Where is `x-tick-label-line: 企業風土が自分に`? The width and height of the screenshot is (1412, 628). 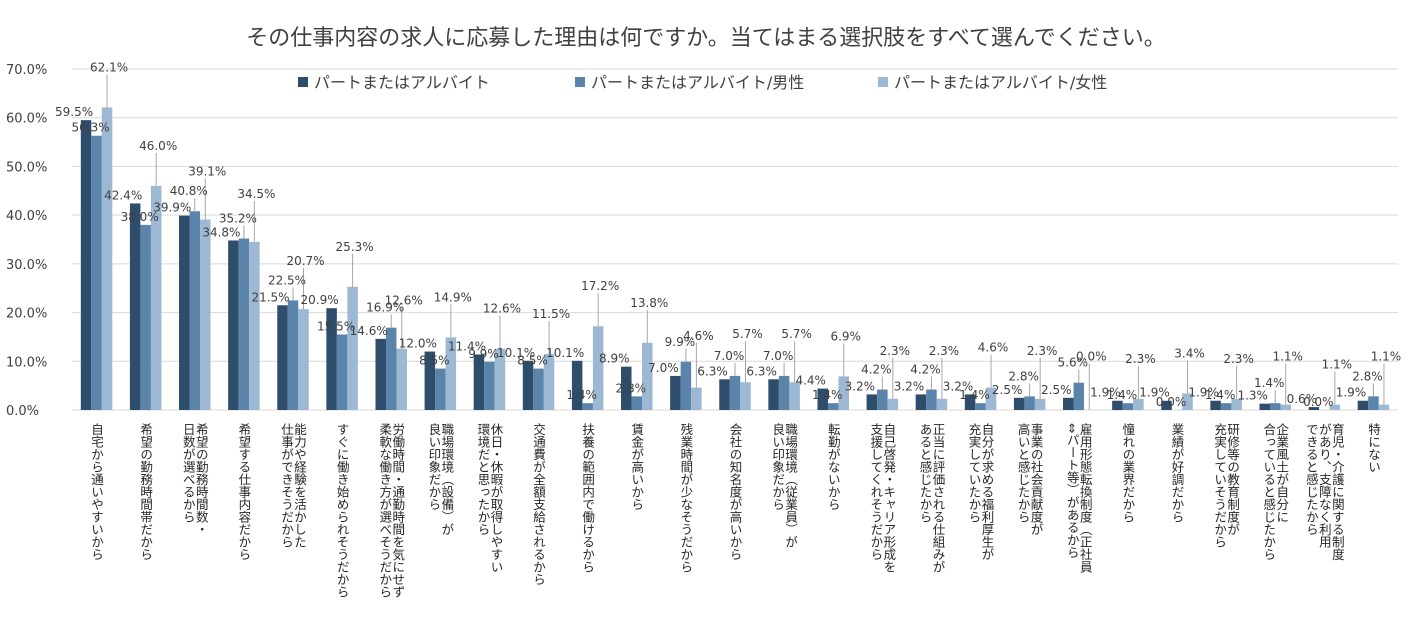
x-tick-label-line: 企業風土が自分に is located at coordinates (1281, 472).